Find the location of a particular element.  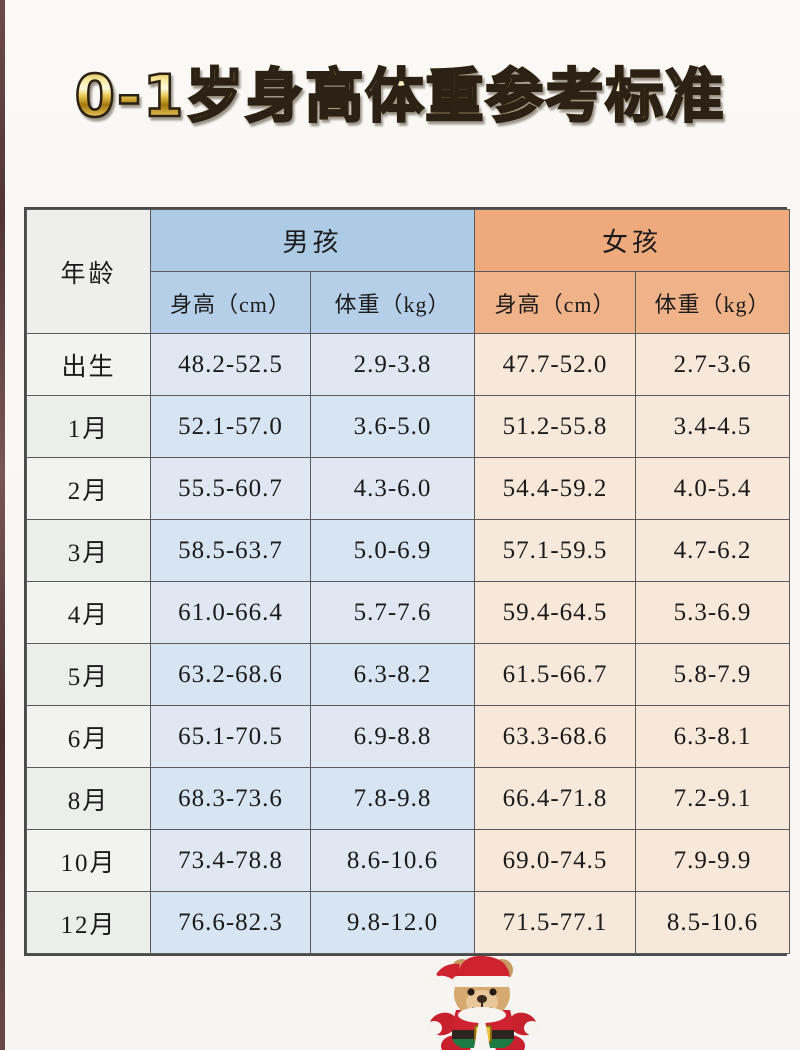

cell-boy-weight: 8.6-10.6 is located at coordinates (392, 860).